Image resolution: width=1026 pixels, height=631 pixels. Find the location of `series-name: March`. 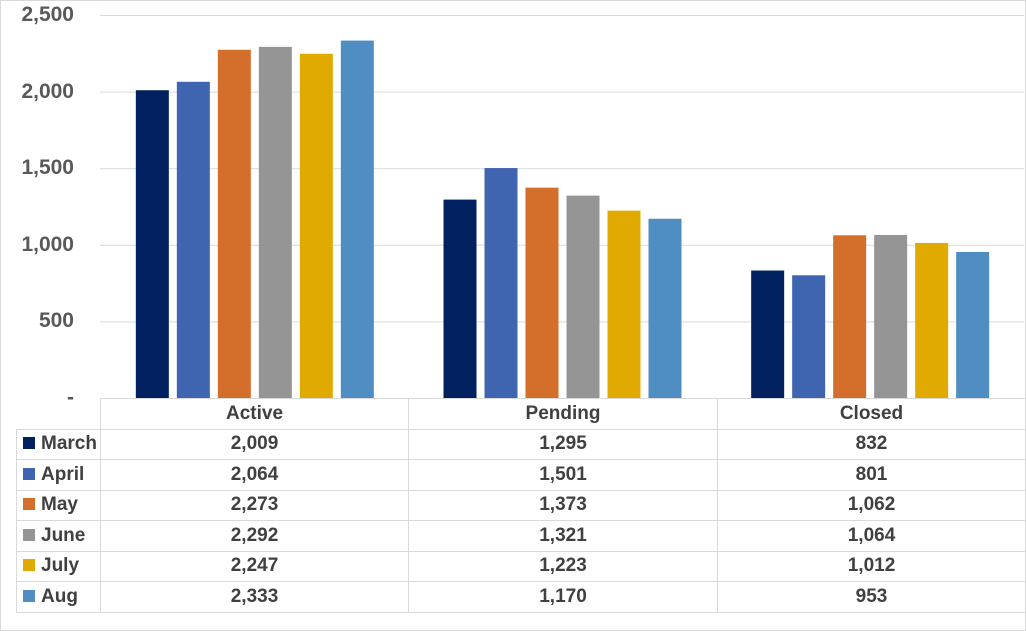

series-name: March is located at coordinates (69, 444).